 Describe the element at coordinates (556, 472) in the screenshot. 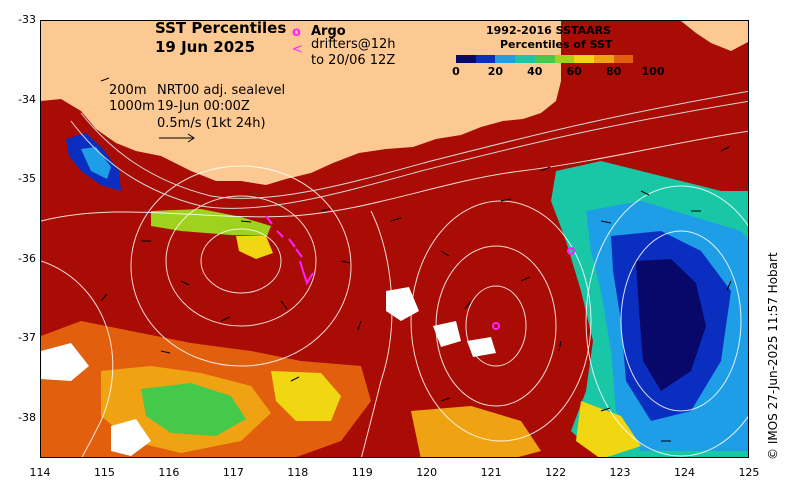

I see `longitude-tick-label: 122` at that location.